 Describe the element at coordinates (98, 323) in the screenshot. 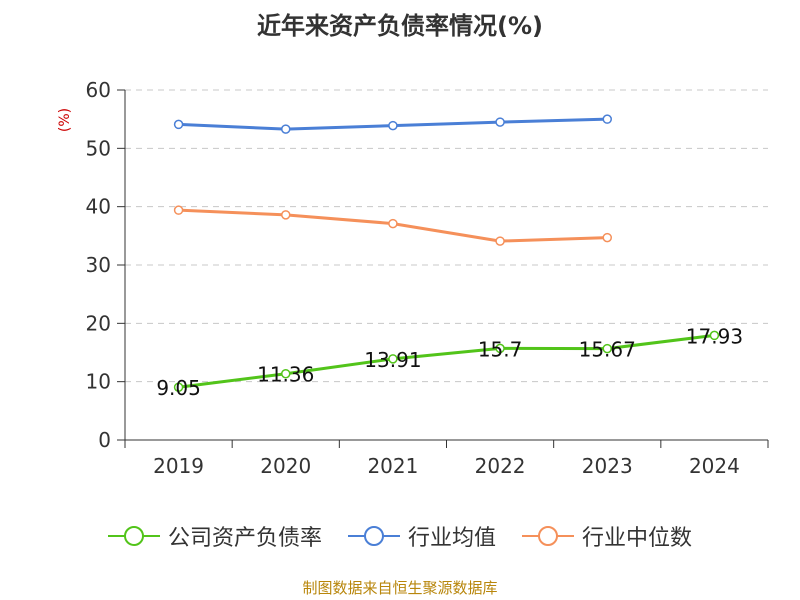

I see `y-tick-label: 20` at that location.